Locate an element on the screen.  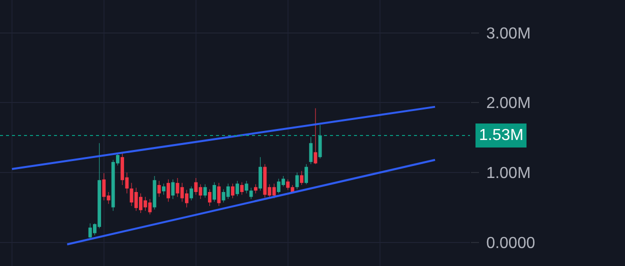
candlestick is located at coordinates (316, 136).